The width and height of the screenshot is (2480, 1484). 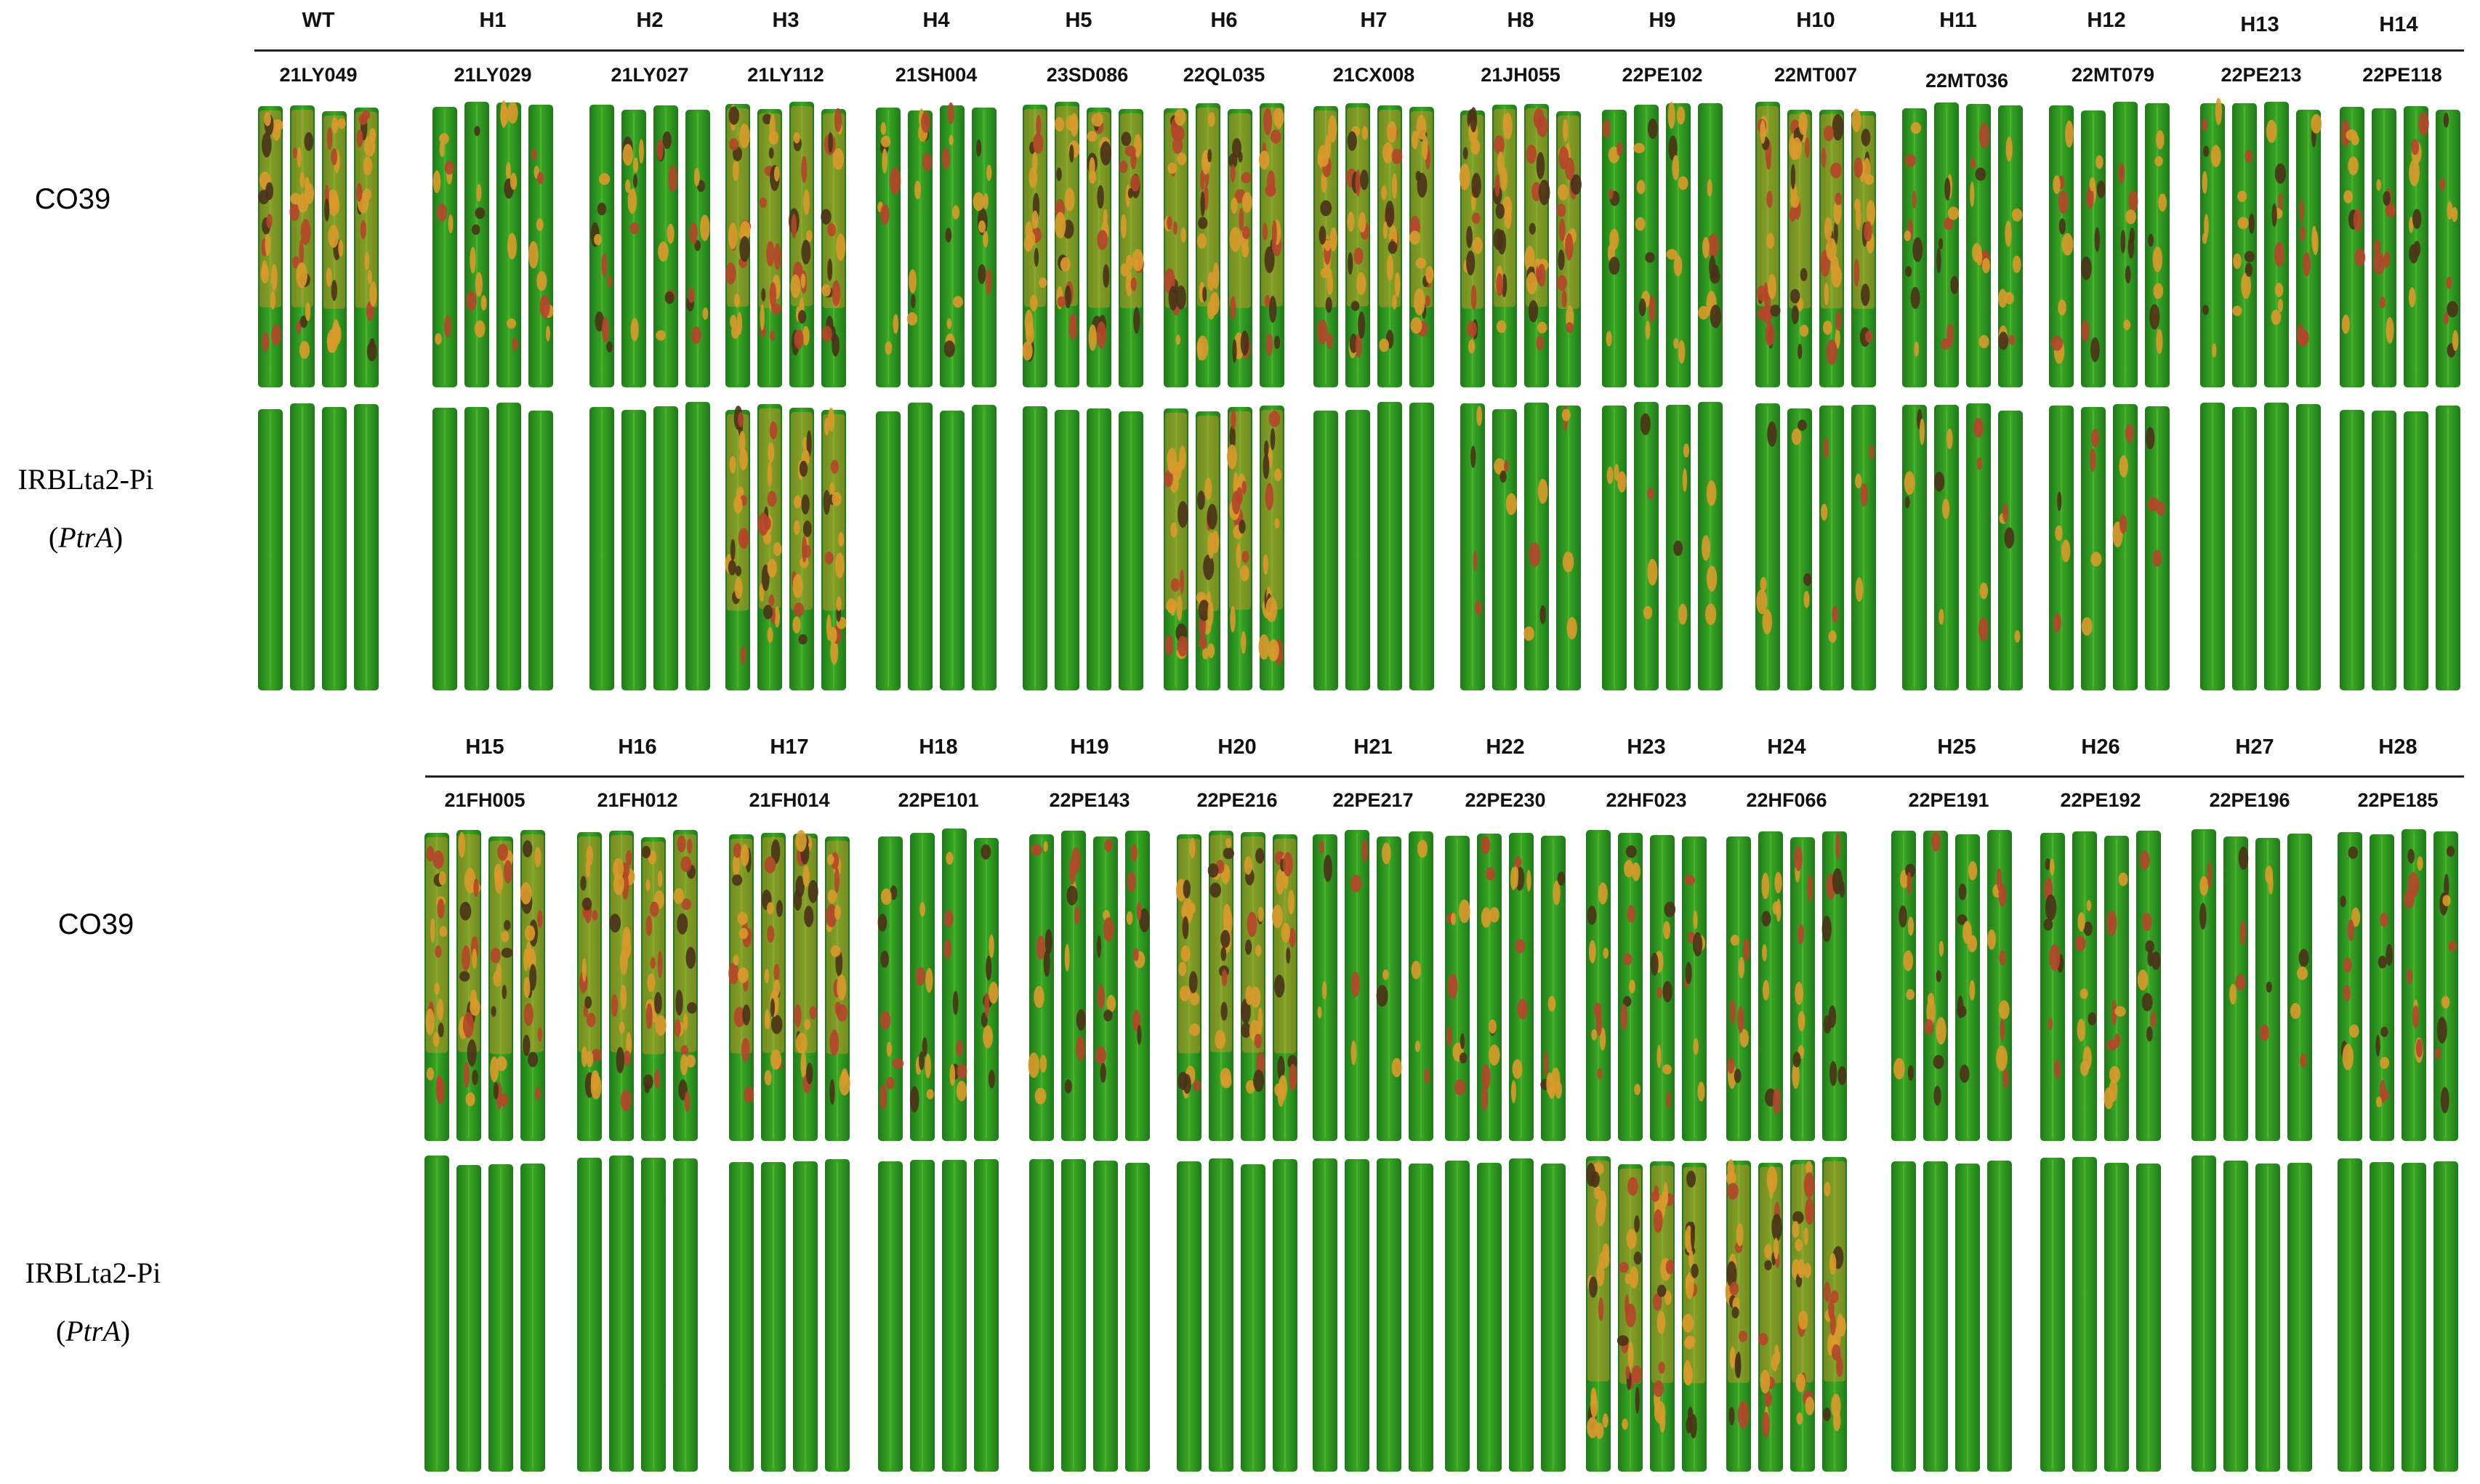 What do you see at coordinates (95, 924) in the screenshot?
I see `row-label-susceptible: CO39` at bounding box center [95, 924].